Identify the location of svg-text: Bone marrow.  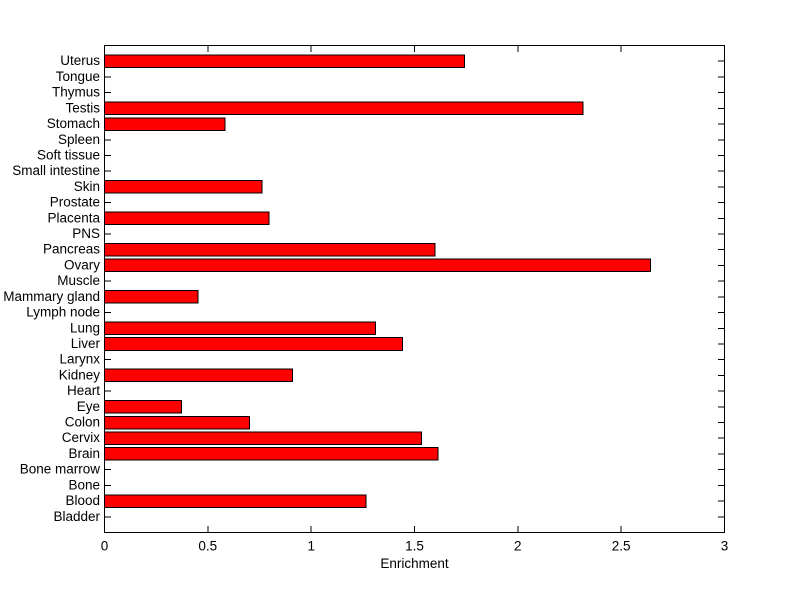
(60, 469).